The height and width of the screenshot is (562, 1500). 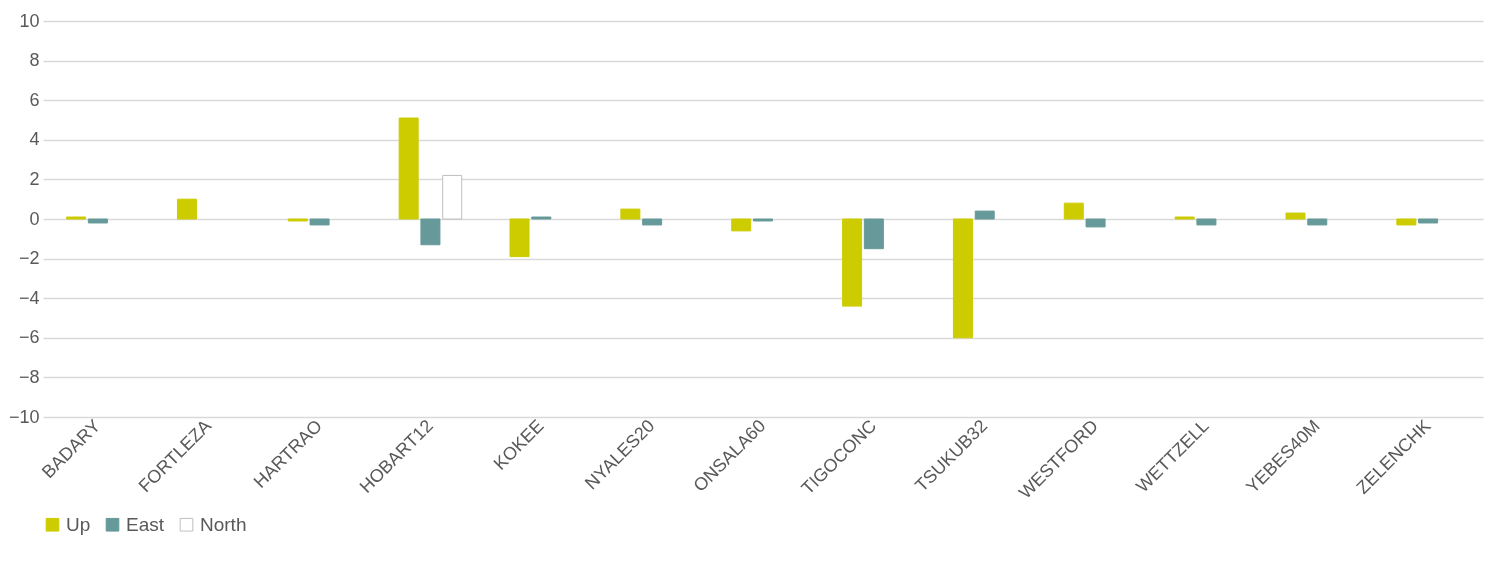 I want to click on y-tick-label: −10, so click(x=24, y=416).